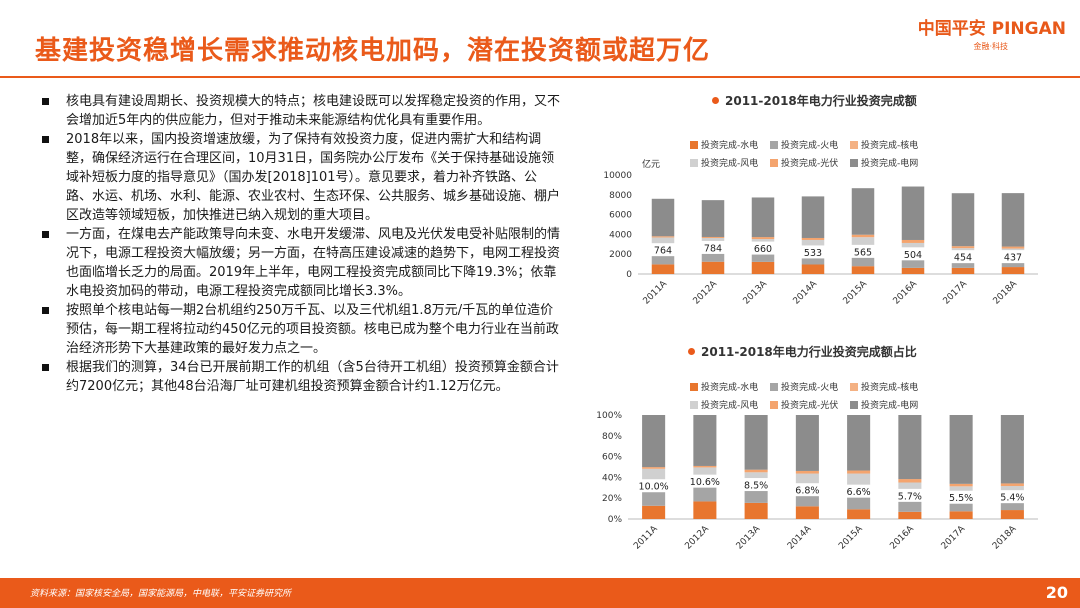 This screenshot has height=608, width=1080. I want to click on chart2-data-label: 5.5%, so click(961, 498).